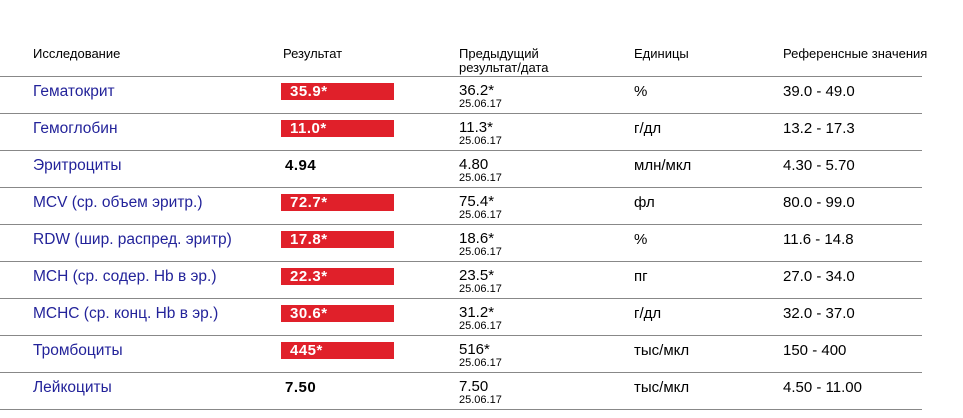  Describe the element at coordinates (72, 387) in the screenshot. I see `test-name: Лейкоциты` at that location.